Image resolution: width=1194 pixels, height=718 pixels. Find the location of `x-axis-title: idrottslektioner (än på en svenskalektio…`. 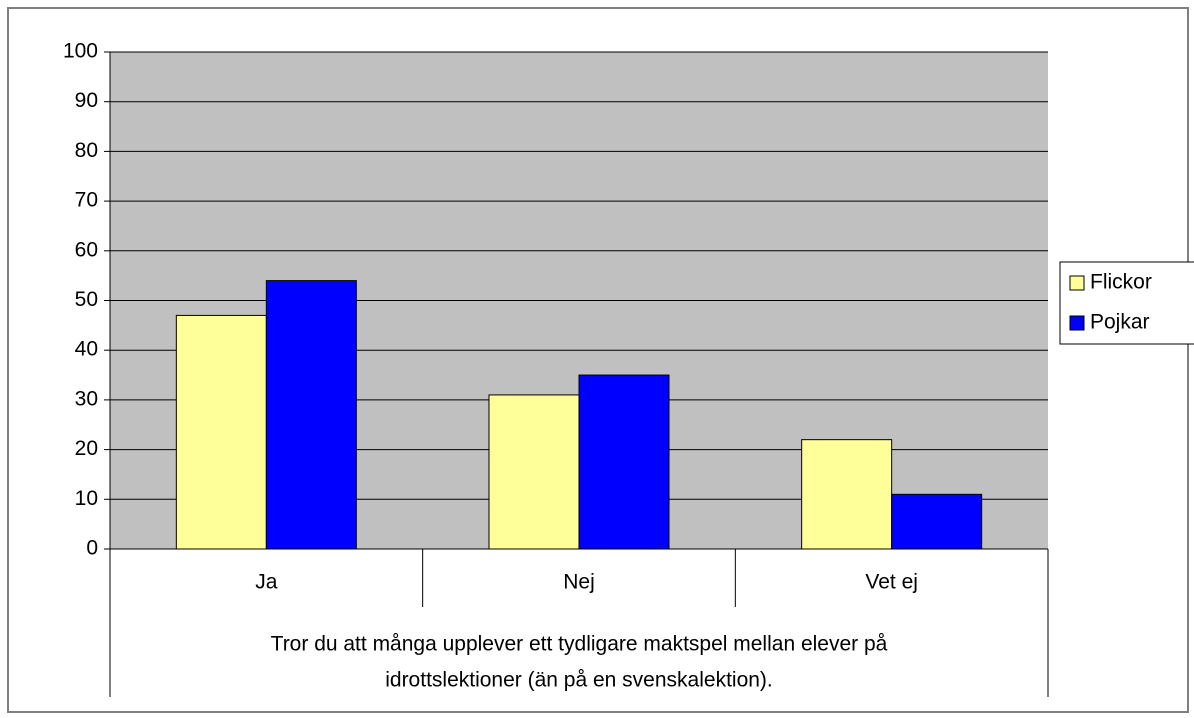

x-axis-title: idrottslektioner (än på en svenskalektio… is located at coordinates (579, 680).